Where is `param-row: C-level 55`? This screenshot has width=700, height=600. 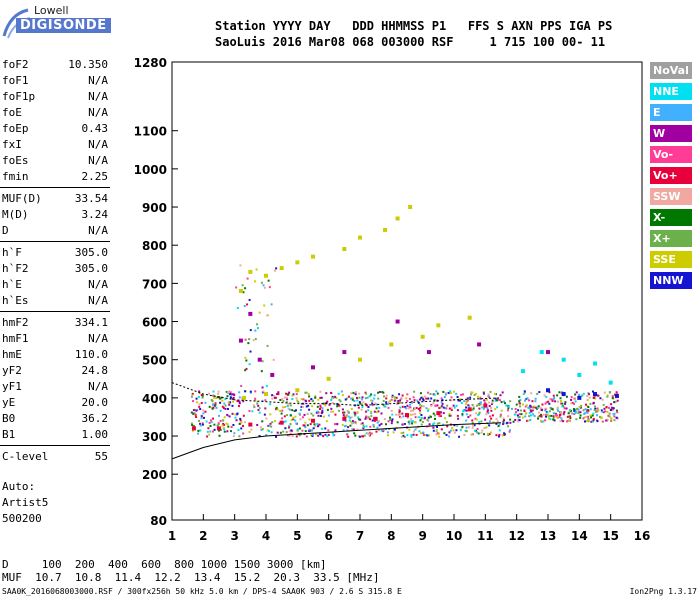 param-row: C-level 55 is located at coordinates (55, 457).